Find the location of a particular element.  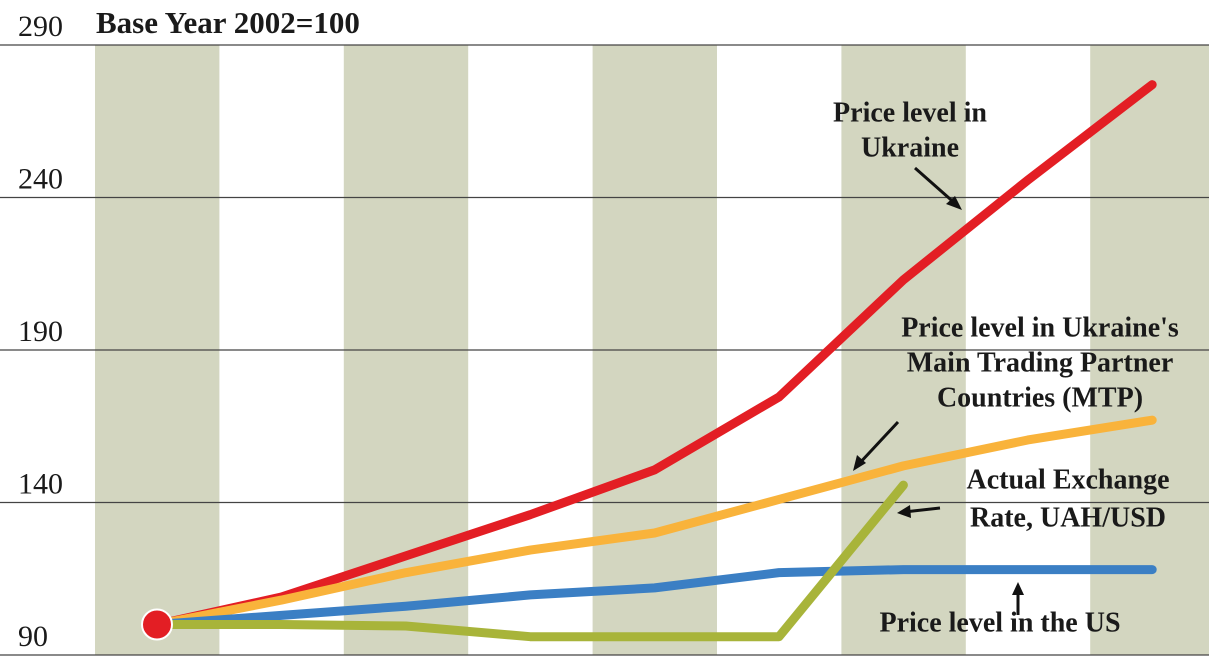

y-tick-label: 90 is located at coordinates (33, 636).